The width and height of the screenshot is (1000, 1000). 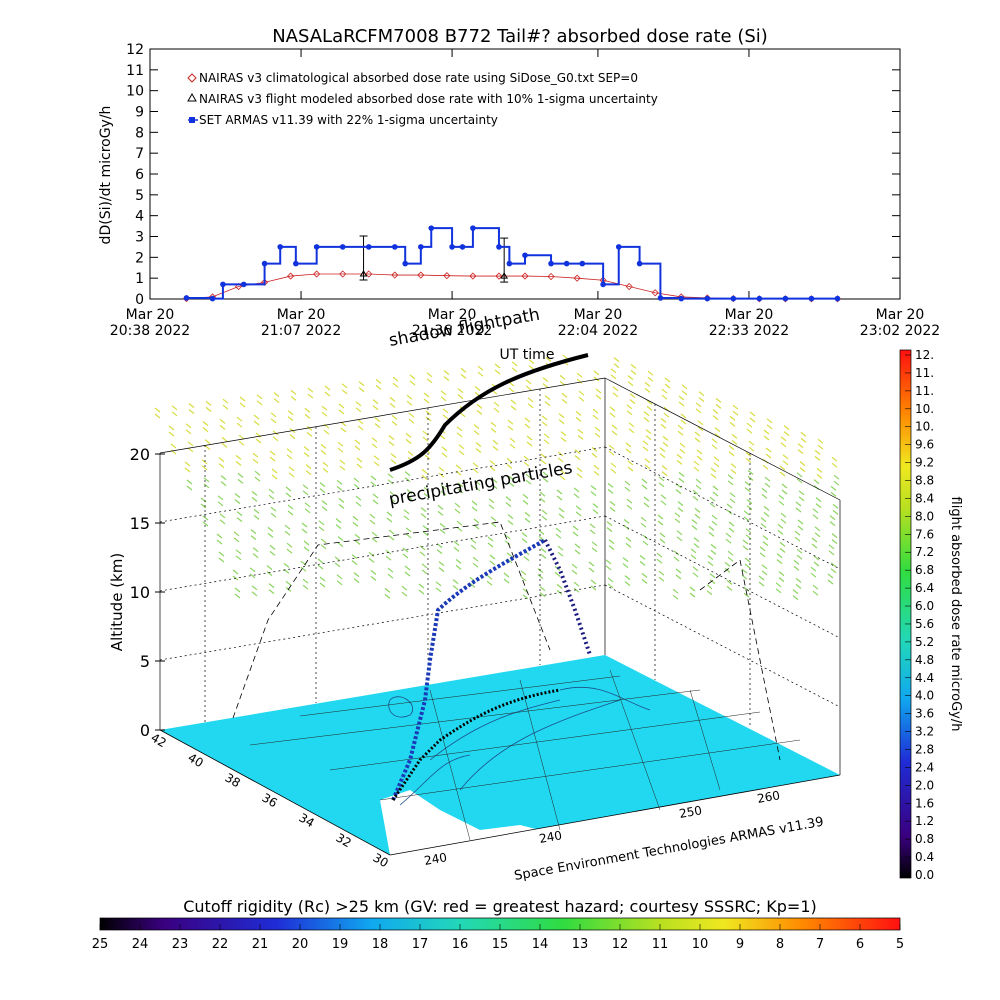 I want to click on colorbar-tick-label: 6.4, so click(x=924, y=588).